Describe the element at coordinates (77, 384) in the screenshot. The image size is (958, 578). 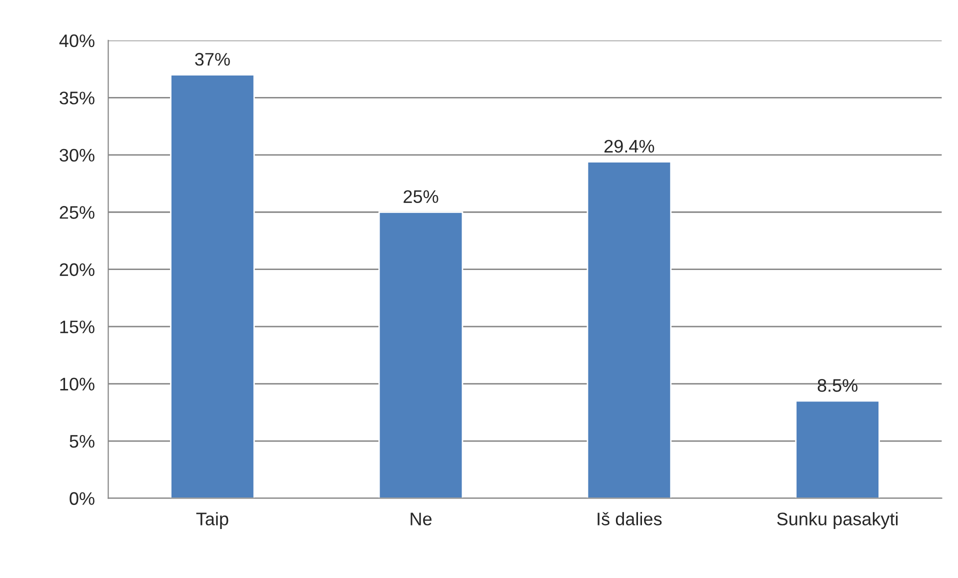
I see `y-tick-label: 10%` at that location.